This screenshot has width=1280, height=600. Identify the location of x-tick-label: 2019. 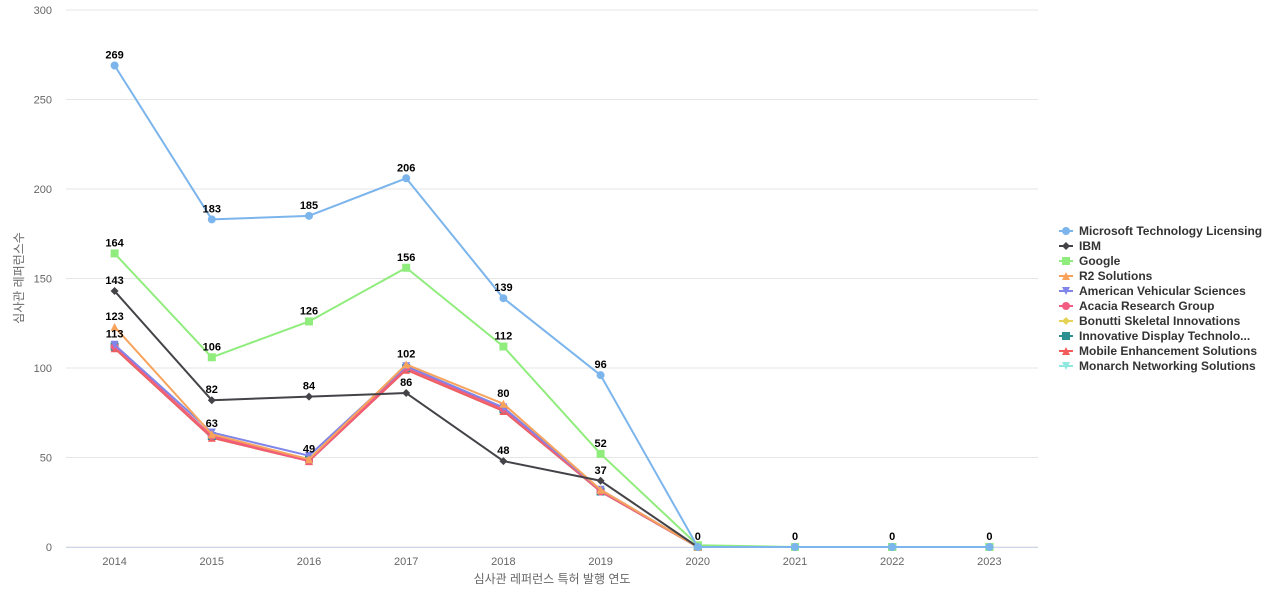
(600, 562).